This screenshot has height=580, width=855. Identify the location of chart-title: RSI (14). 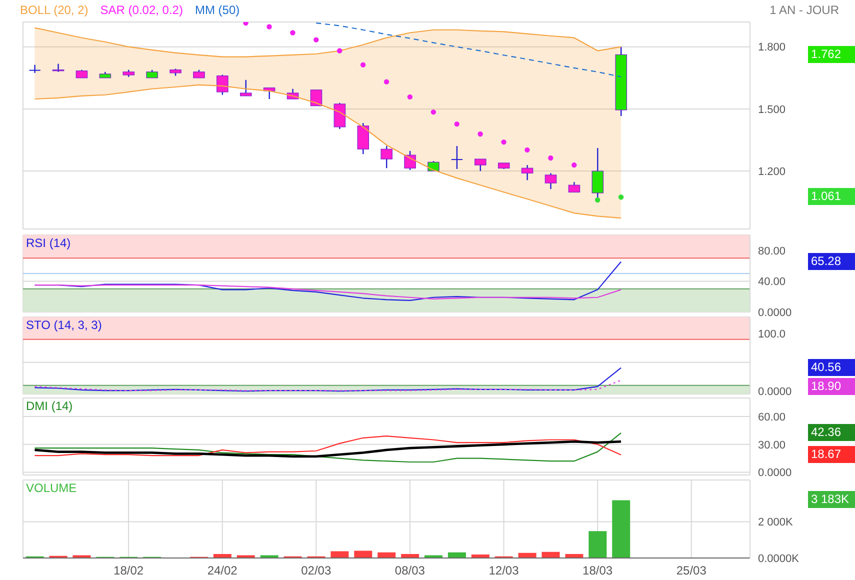
(48, 243).